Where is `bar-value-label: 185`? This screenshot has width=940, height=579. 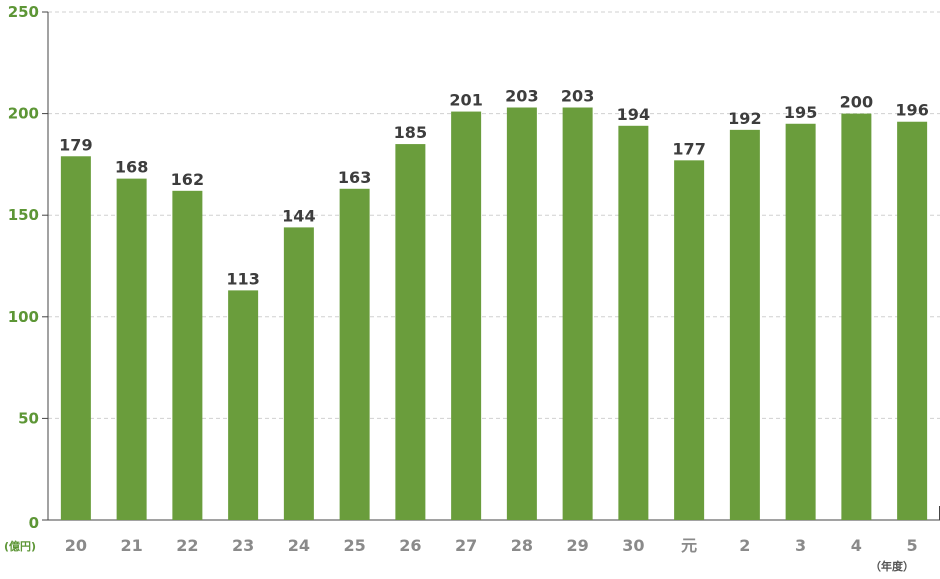
bar-value-label: 185 is located at coordinates (410, 132).